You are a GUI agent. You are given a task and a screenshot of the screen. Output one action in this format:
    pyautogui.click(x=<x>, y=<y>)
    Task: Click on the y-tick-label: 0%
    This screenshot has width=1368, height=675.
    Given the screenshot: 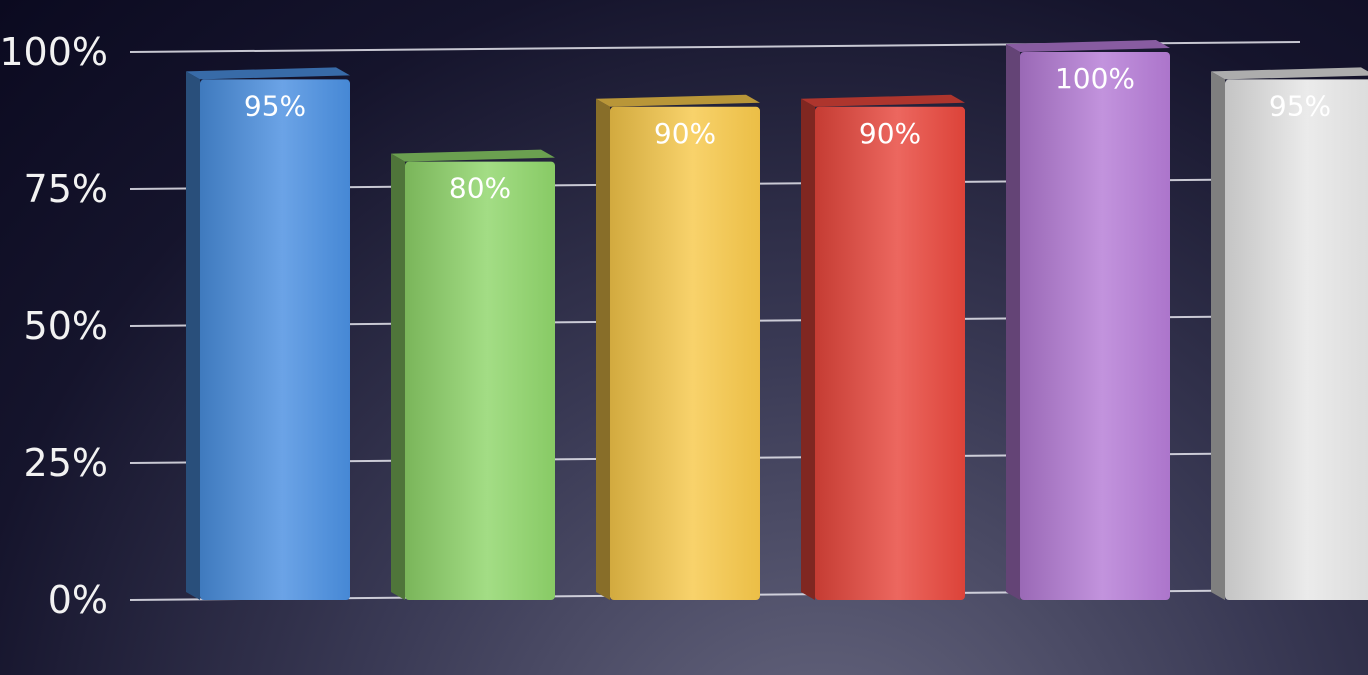 What is the action you would take?
    pyautogui.click(x=78, y=600)
    